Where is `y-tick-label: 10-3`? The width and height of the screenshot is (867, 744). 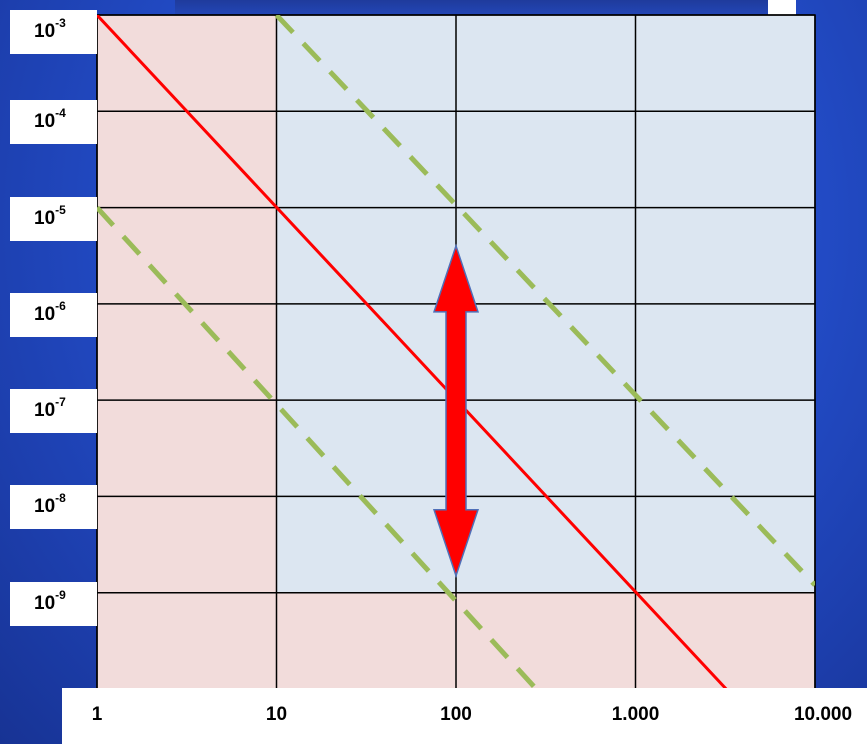 y-tick-label: 10-3 is located at coordinates (53, 32).